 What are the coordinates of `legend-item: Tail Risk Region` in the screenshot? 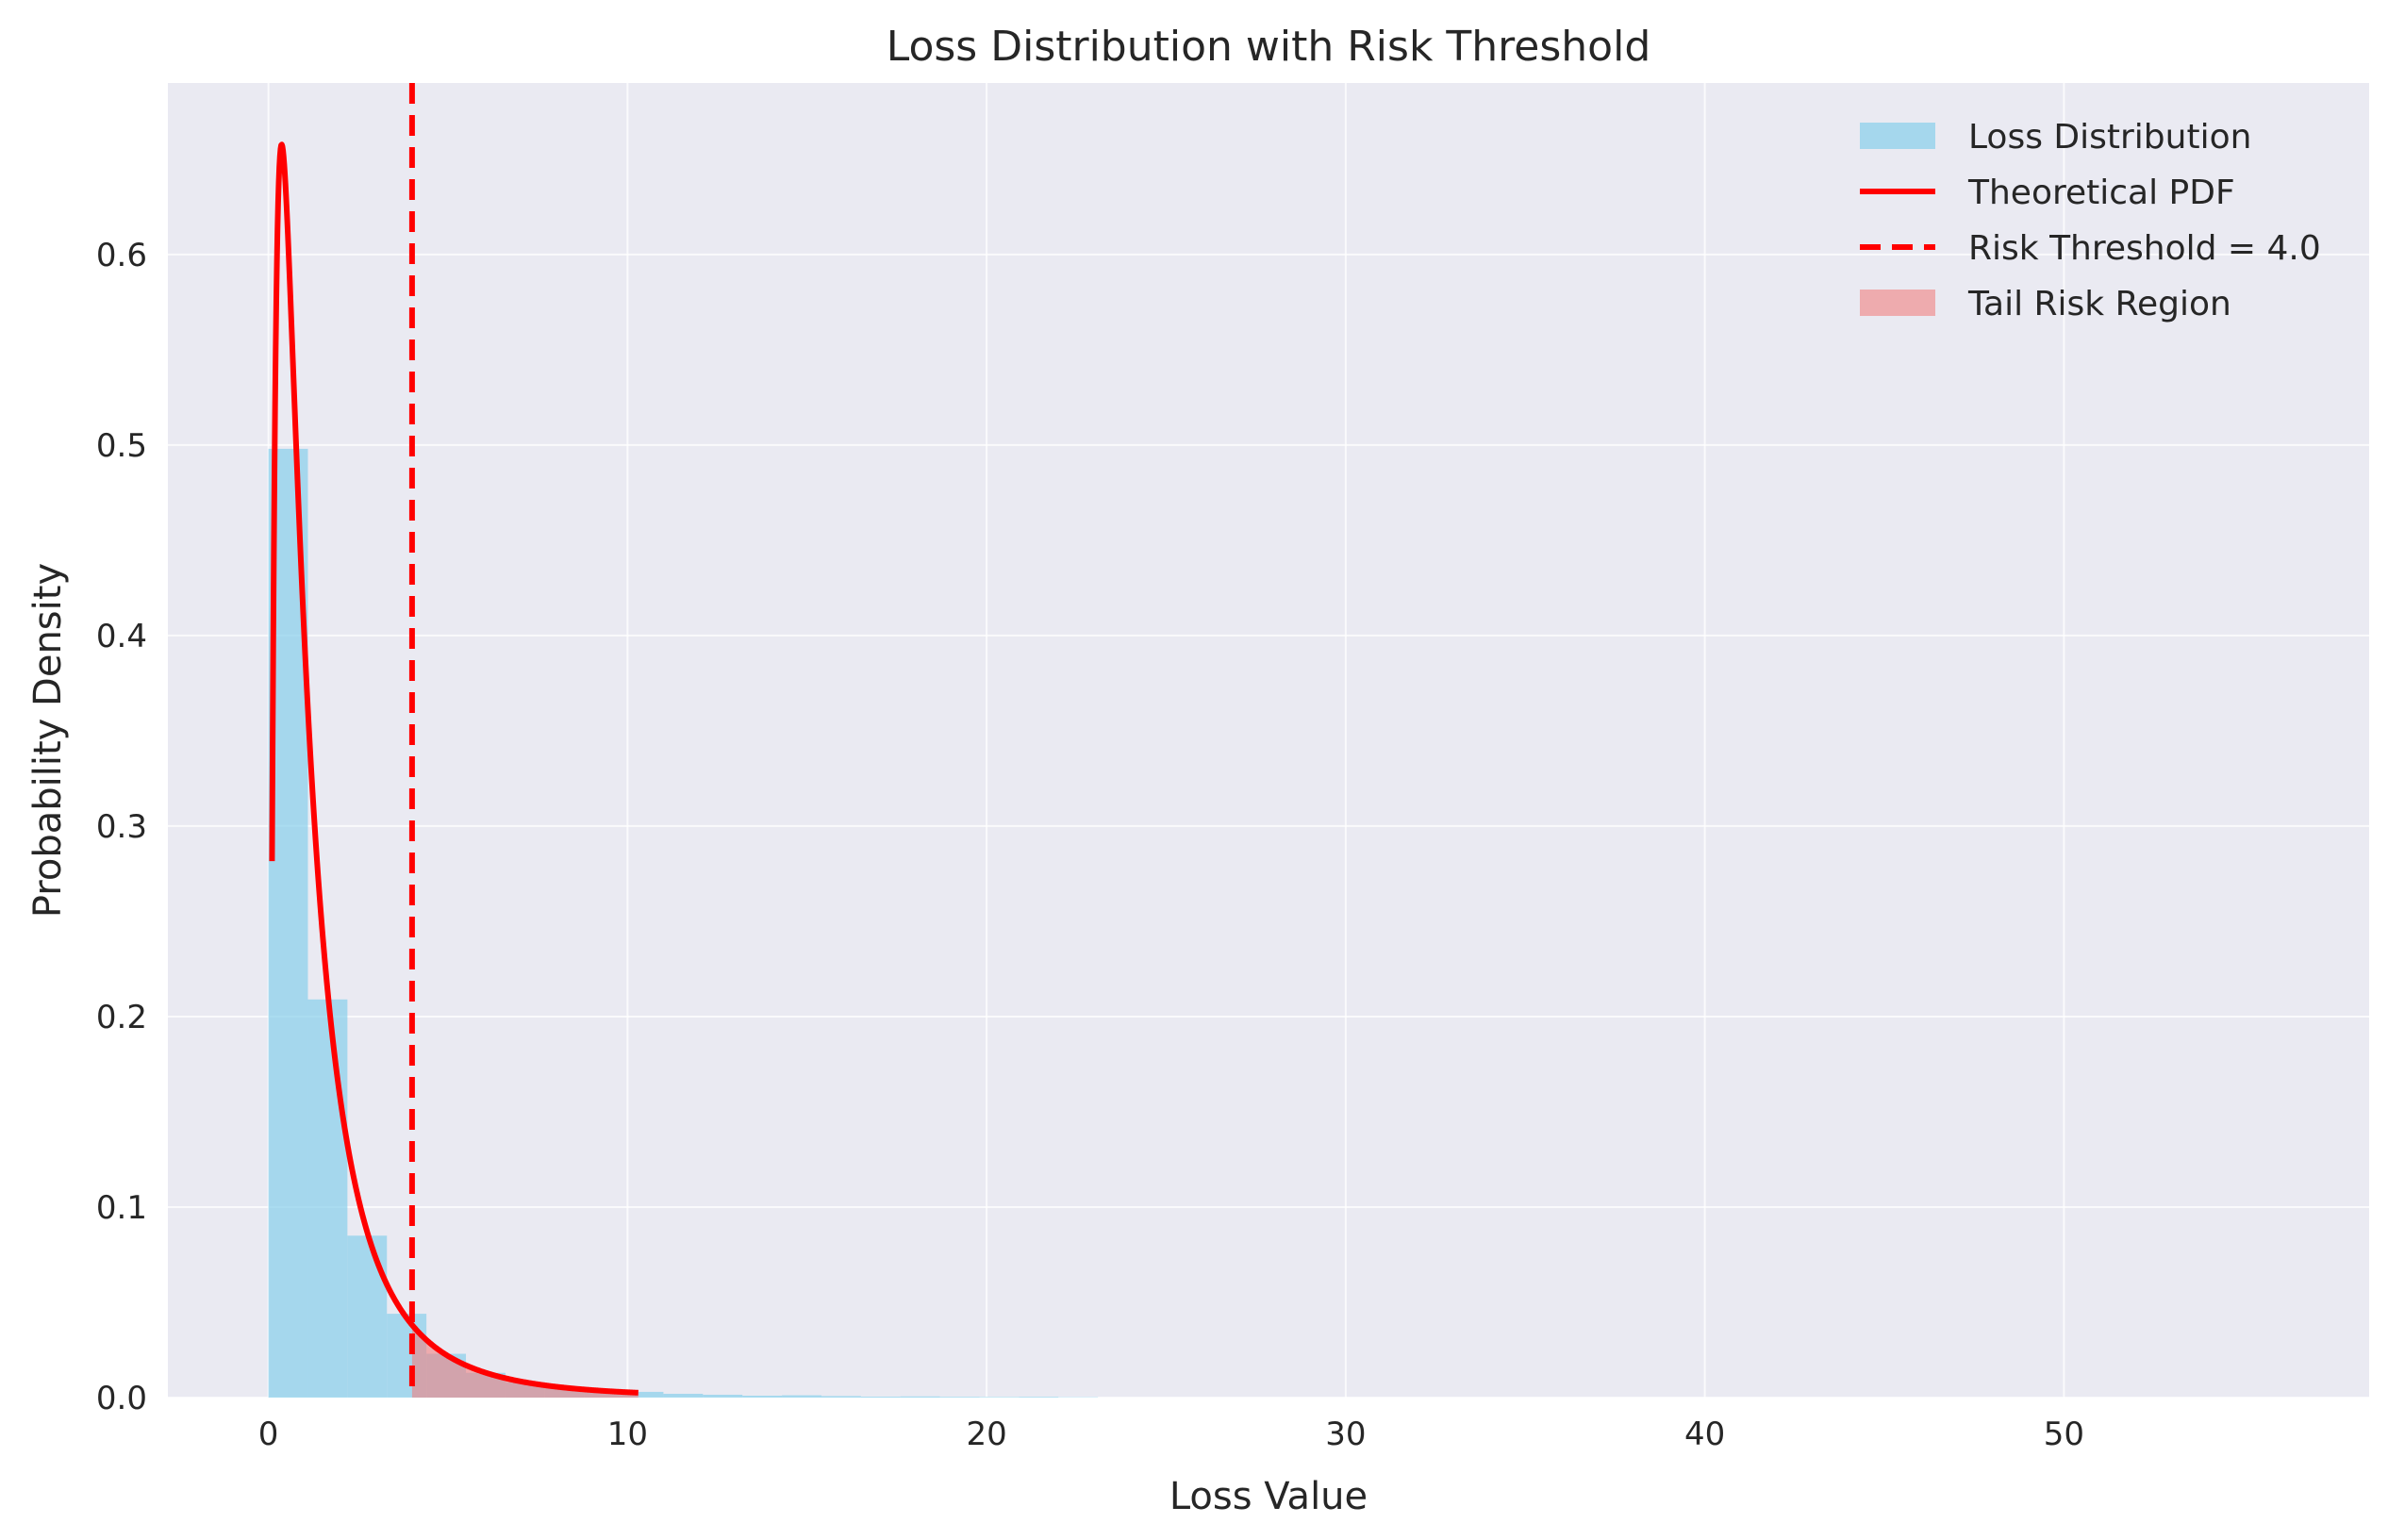 It's located at (2045, 304).